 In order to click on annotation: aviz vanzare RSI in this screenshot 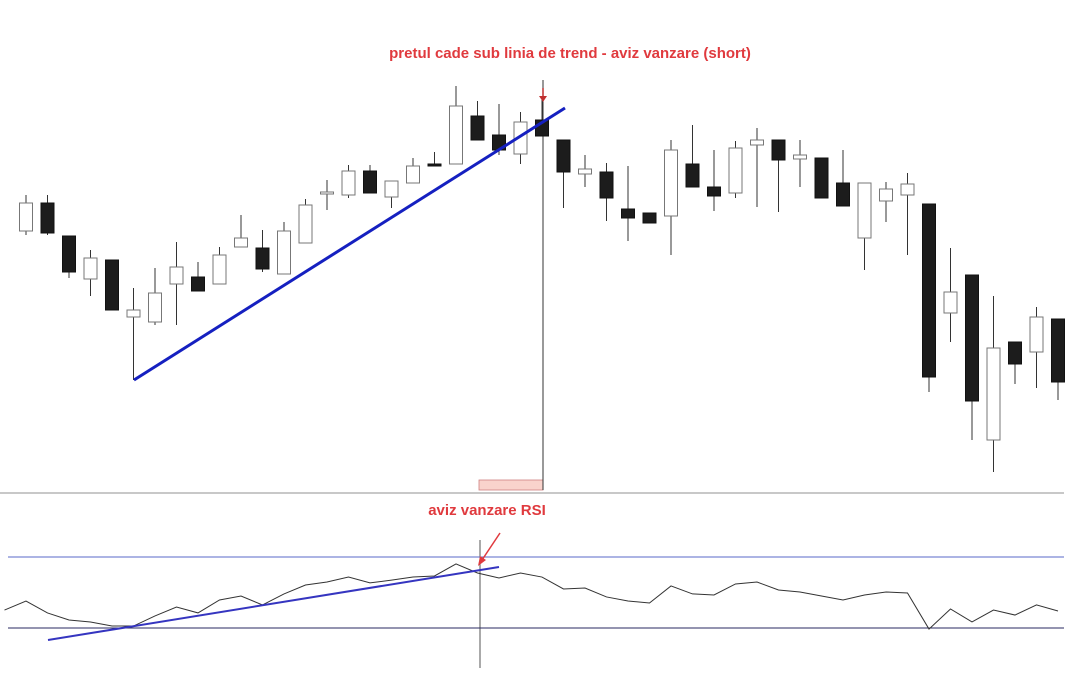, I will do `click(487, 510)`.